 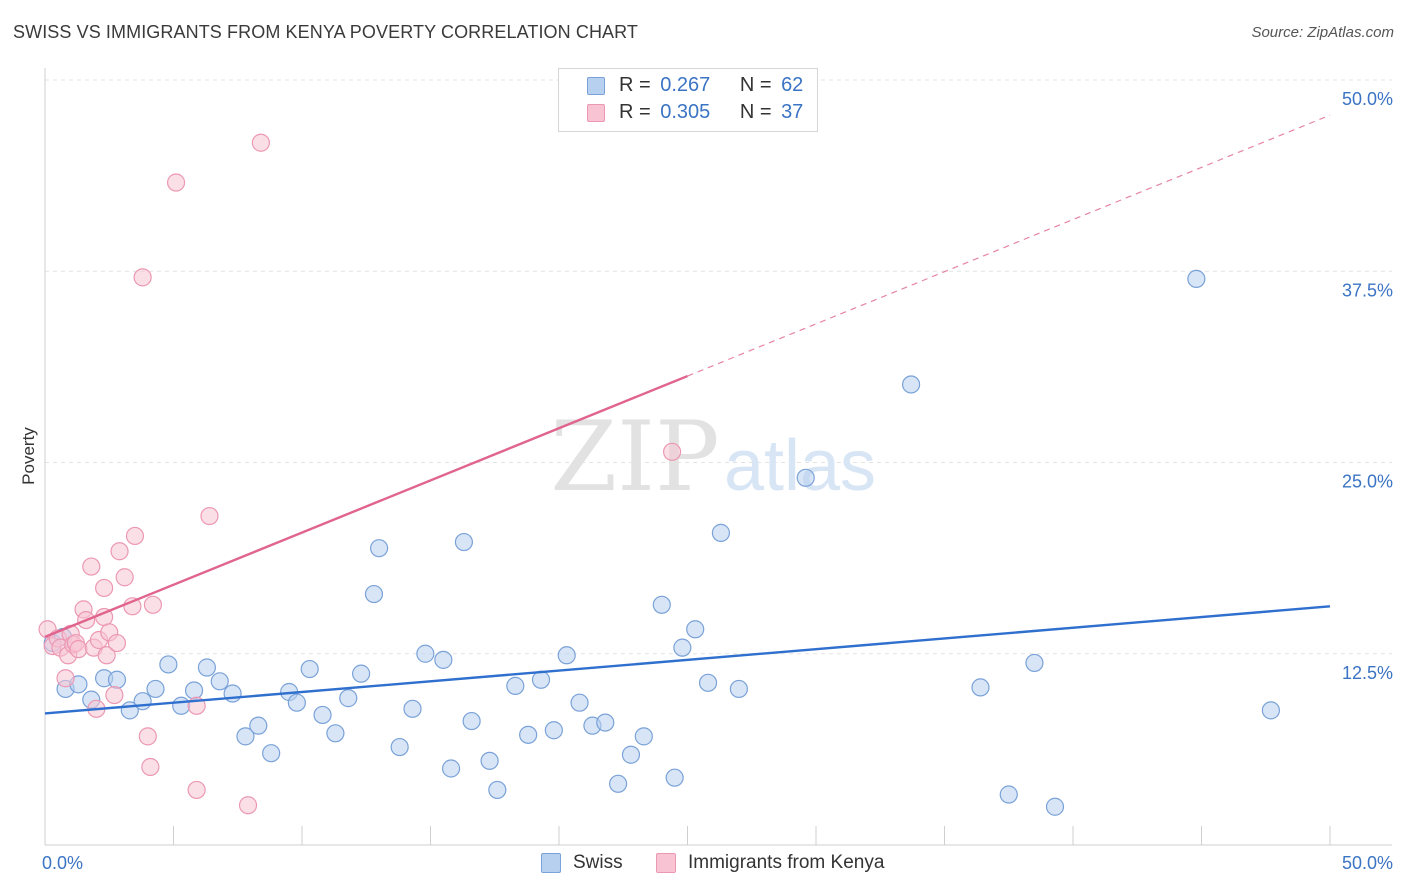 What do you see at coordinates (1367, 482) in the screenshot?
I see `y-tick-label: 25.0%` at bounding box center [1367, 482].